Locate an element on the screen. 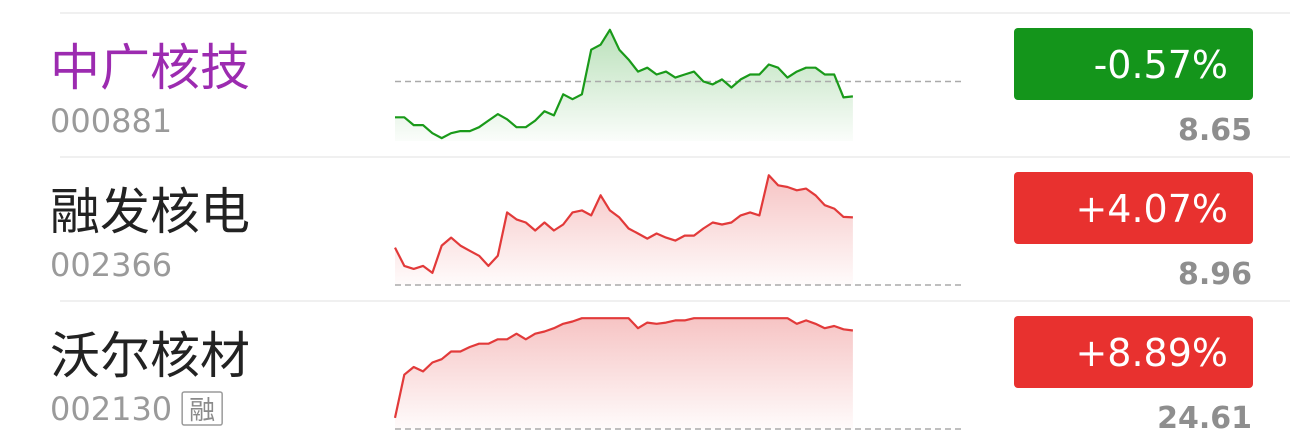  stock-name: 中广核技 is located at coordinates (150, 68).